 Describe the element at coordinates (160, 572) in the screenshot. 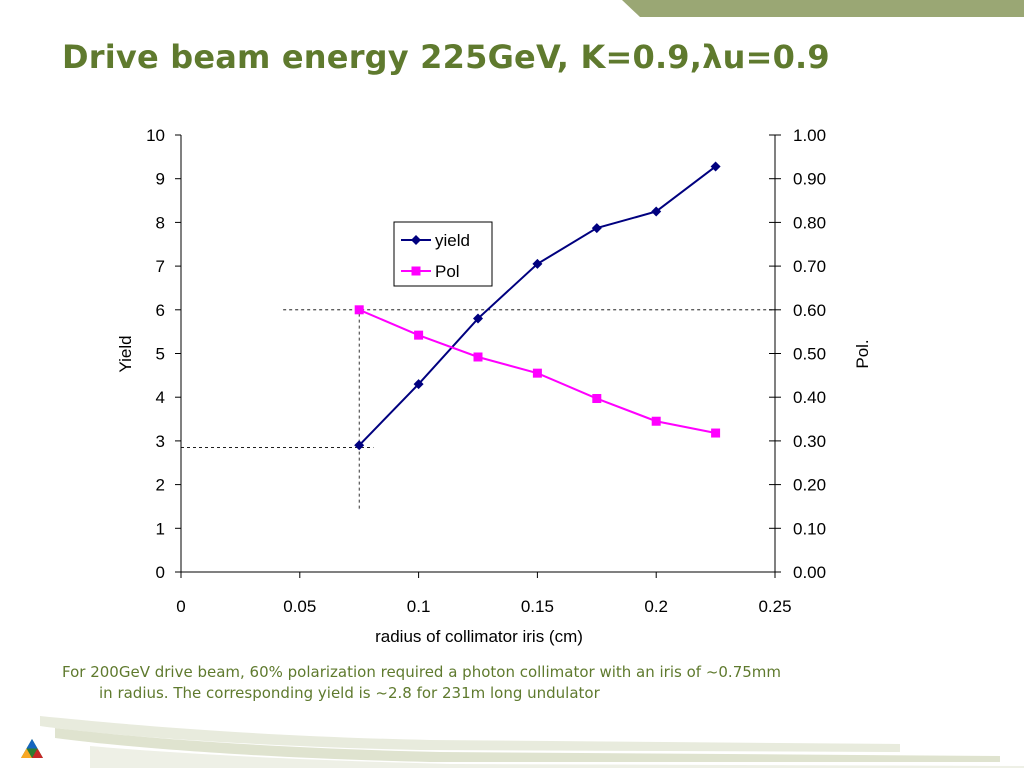

I see `y-tick-label: 0` at that location.